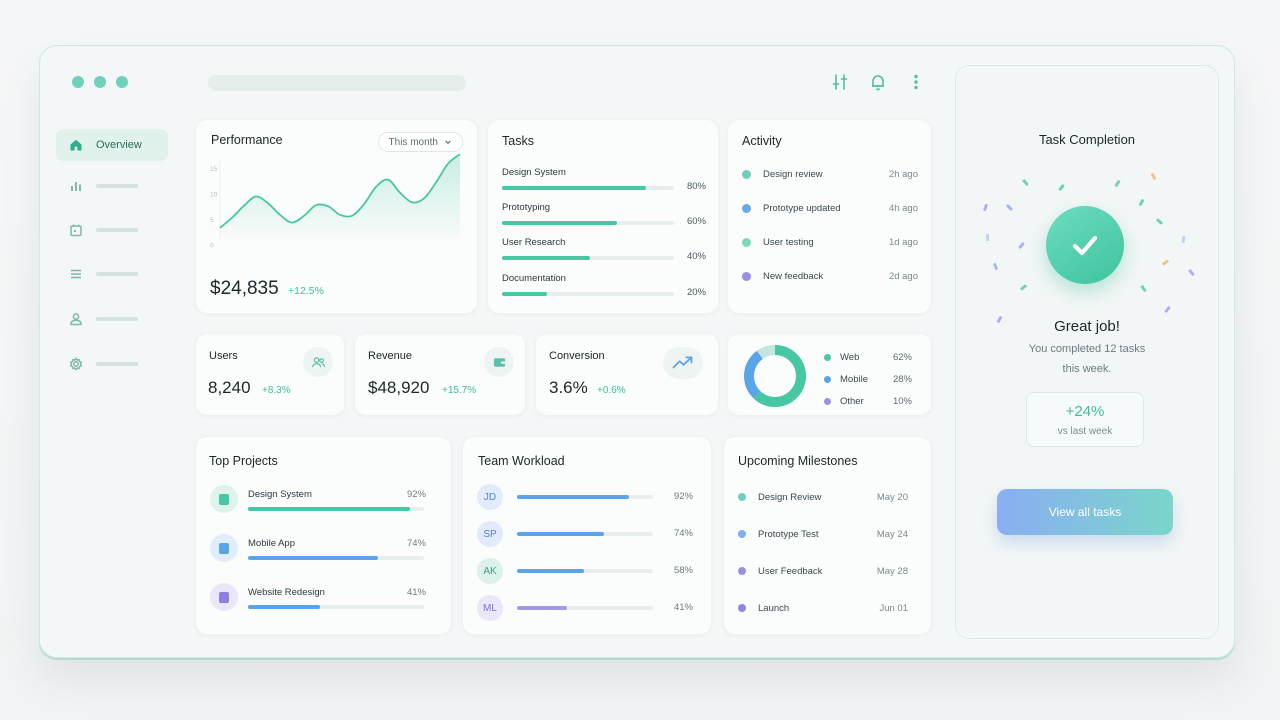  I want to click on milestone-label: Launch, so click(774, 608).